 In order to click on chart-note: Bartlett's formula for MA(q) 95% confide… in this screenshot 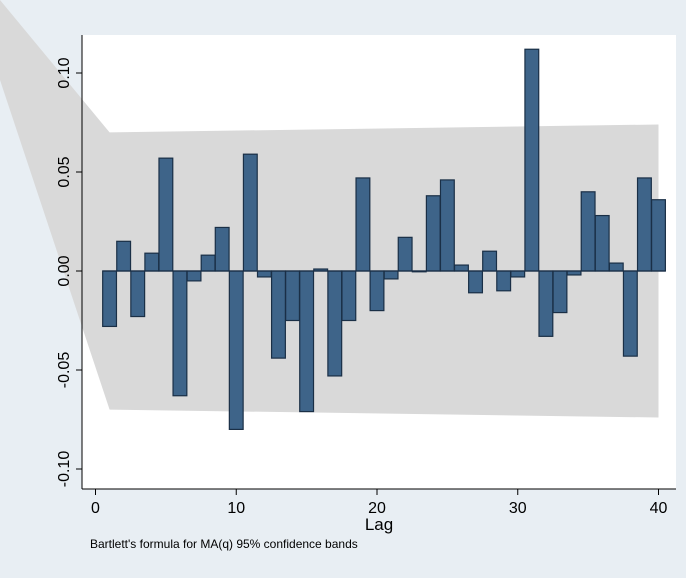, I will do `click(224, 544)`.